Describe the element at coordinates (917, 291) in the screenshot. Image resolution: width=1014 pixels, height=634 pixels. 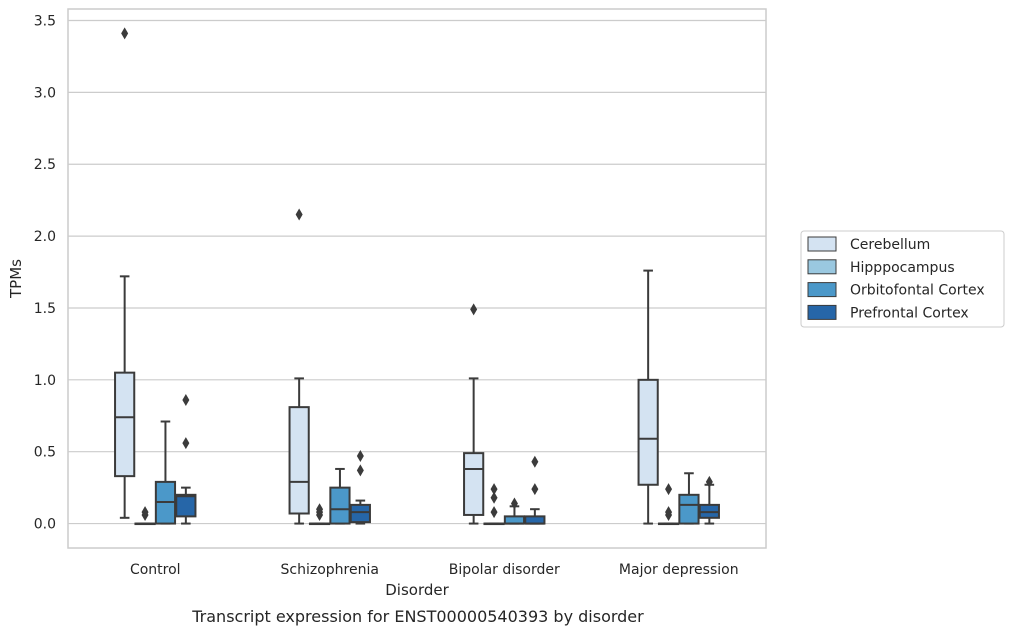
I see `legend-label: Orbitofontal Cortex` at that location.